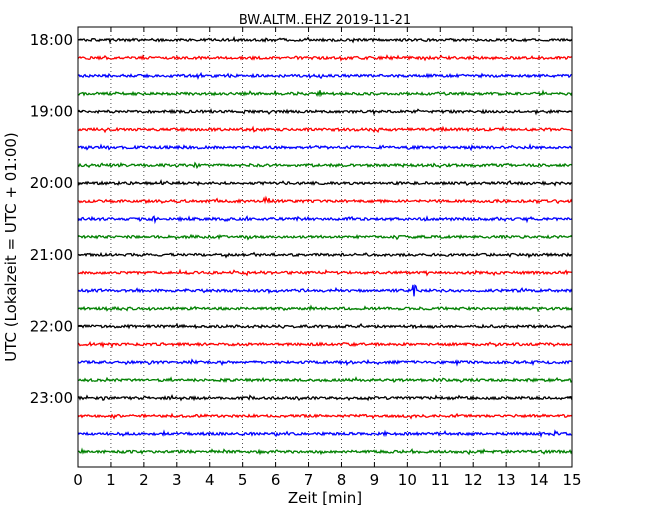 This screenshot has height=520, width=650. Describe the element at coordinates (51, 255) in the screenshot. I see `y-tick-label: 21:00` at that location.